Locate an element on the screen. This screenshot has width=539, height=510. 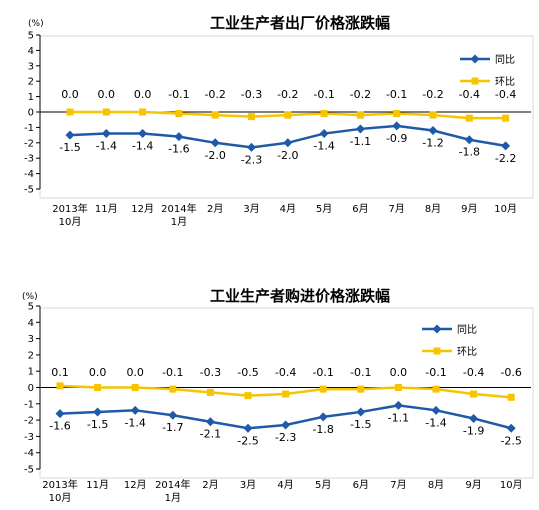
data-label-yoy: -2.5 is located at coordinates (247, 440).